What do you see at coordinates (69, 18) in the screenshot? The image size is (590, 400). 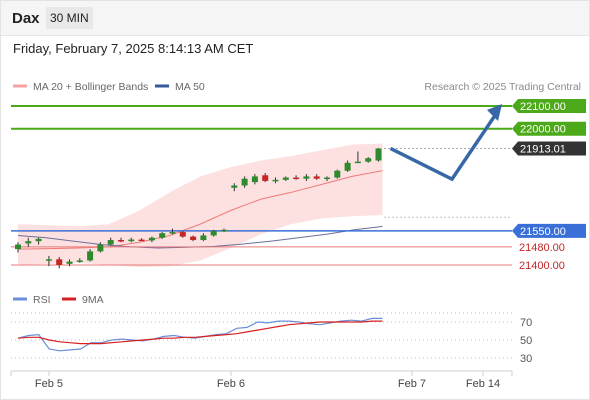 I see `timeframe-badge: 30 MIN` at bounding box center [69, 18].